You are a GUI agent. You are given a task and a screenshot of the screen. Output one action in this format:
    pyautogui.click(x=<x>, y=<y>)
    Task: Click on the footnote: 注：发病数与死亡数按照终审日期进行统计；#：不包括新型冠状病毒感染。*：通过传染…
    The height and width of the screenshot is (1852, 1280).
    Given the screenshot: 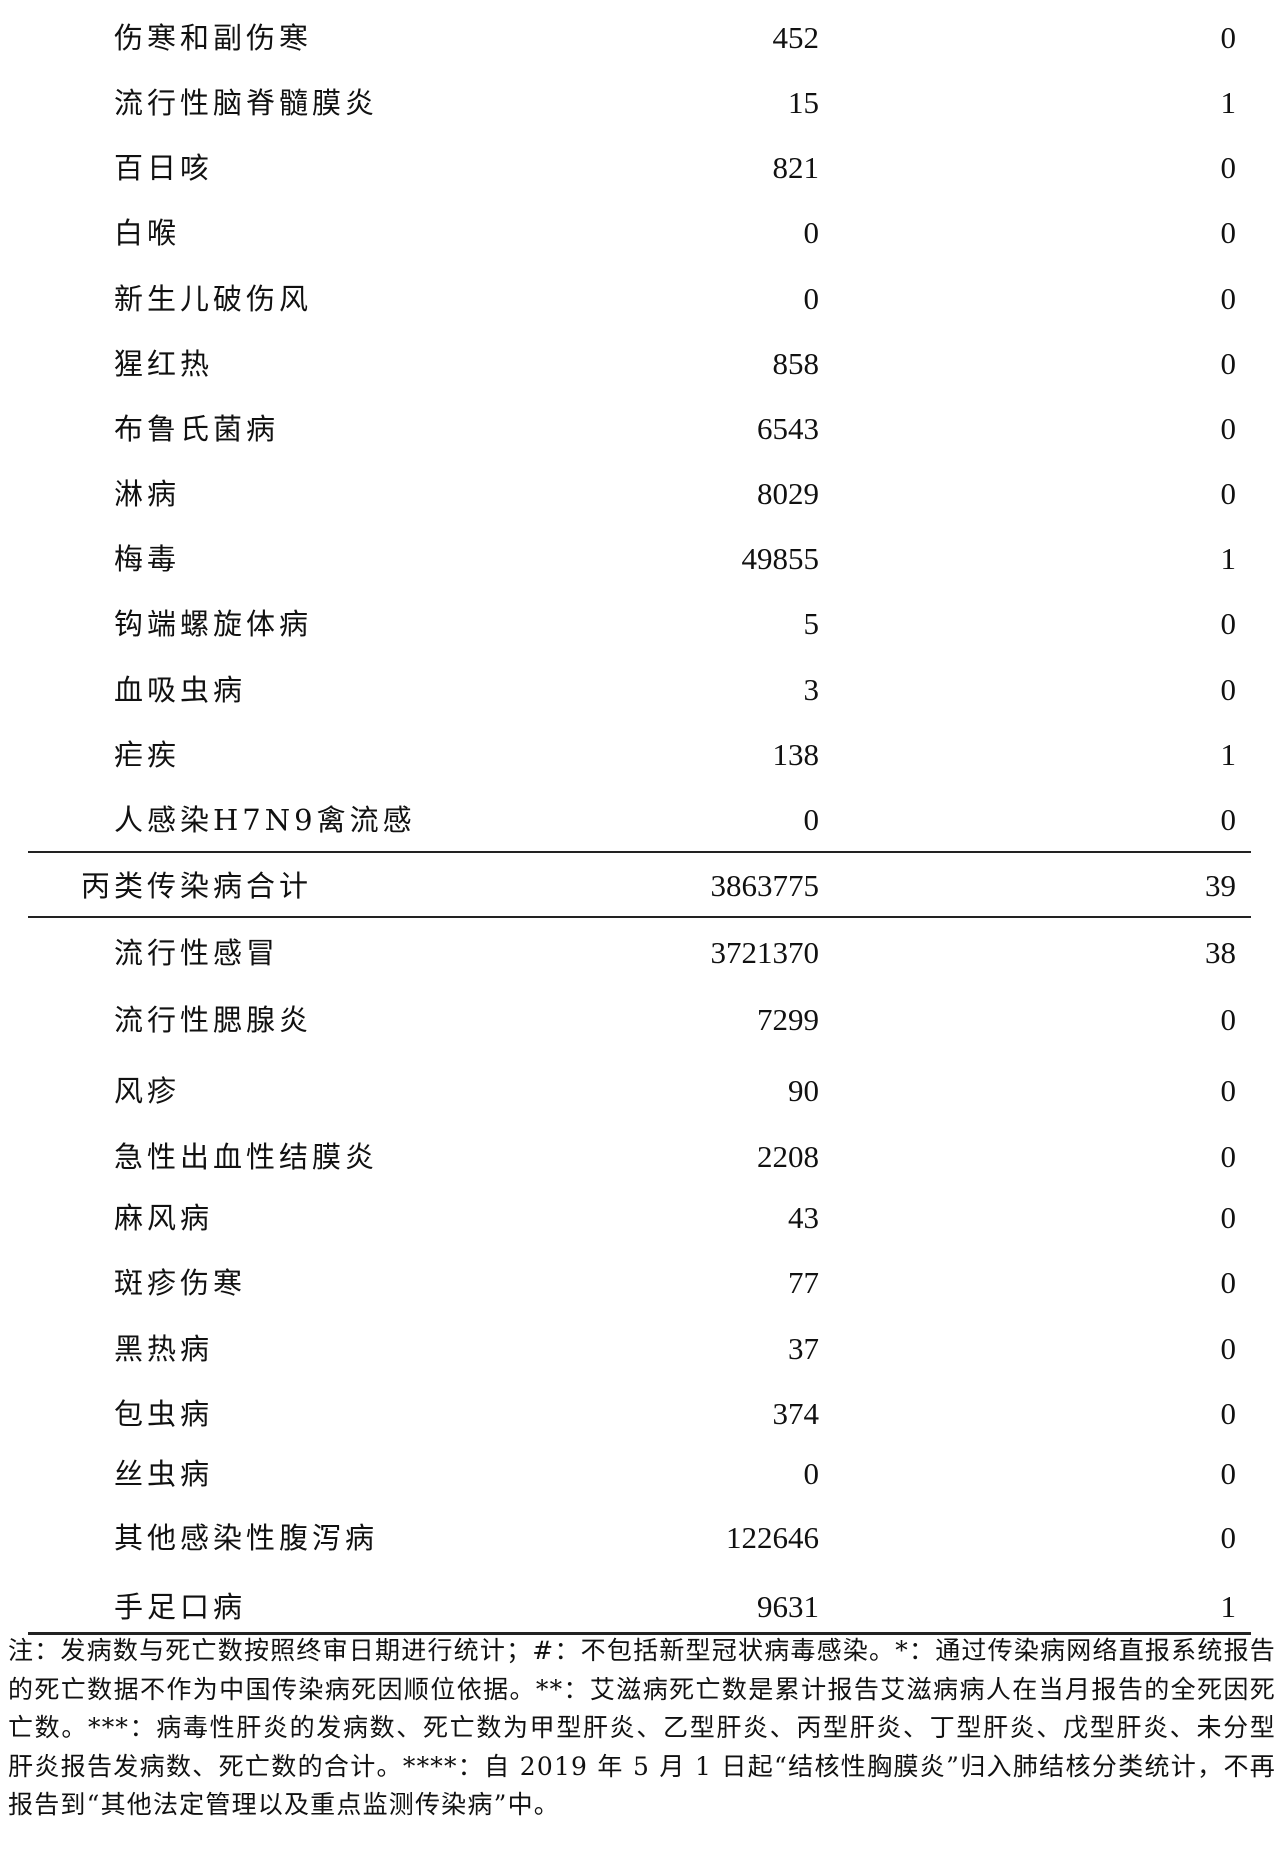 What is the action you would take?
    pyautogui.click(x=642, y=1727)
    